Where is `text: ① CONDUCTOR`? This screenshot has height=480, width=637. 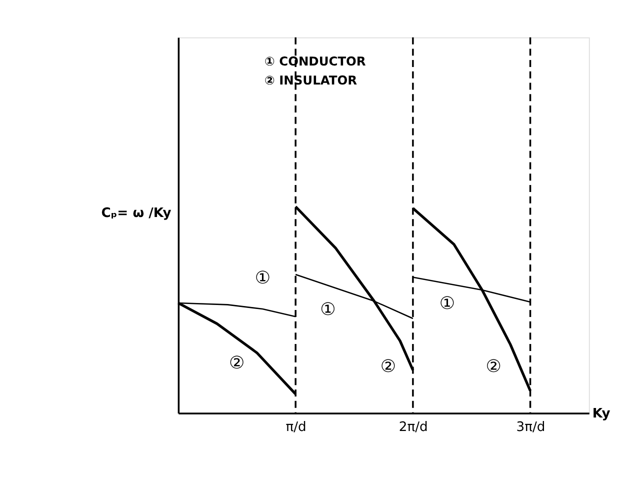 text: ① CONDUCTOR is located at coordinates (315, 61).